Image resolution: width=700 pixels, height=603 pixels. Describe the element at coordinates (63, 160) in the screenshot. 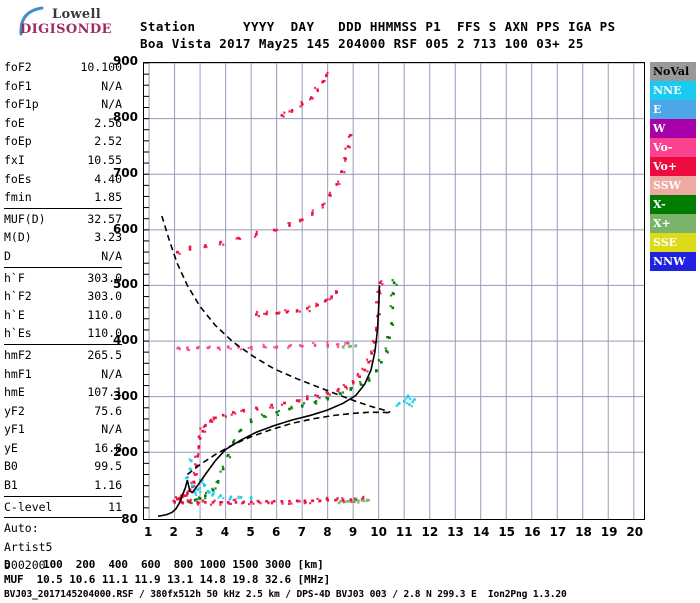

I see `param-row-fxI: fxI 10.55` at that location.